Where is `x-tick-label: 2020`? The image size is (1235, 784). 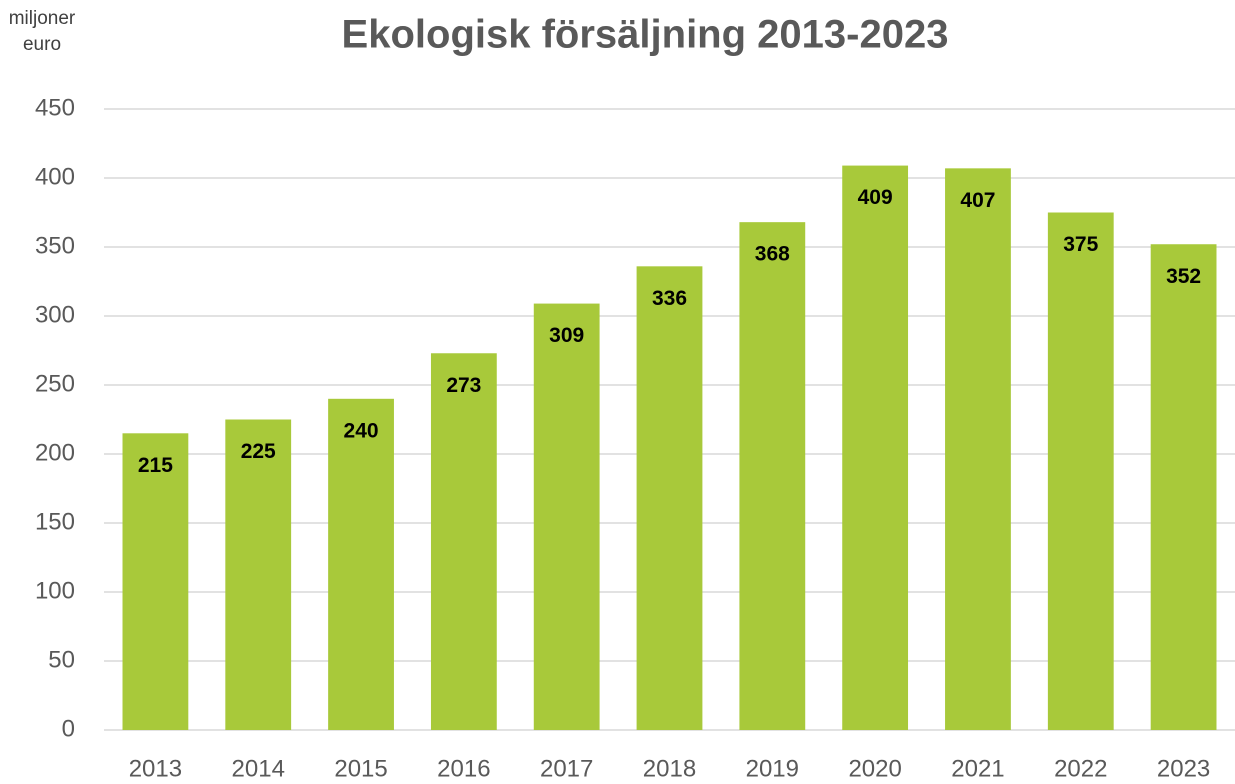 x-tick-label: 2020 is located at coordinates (874, 768).